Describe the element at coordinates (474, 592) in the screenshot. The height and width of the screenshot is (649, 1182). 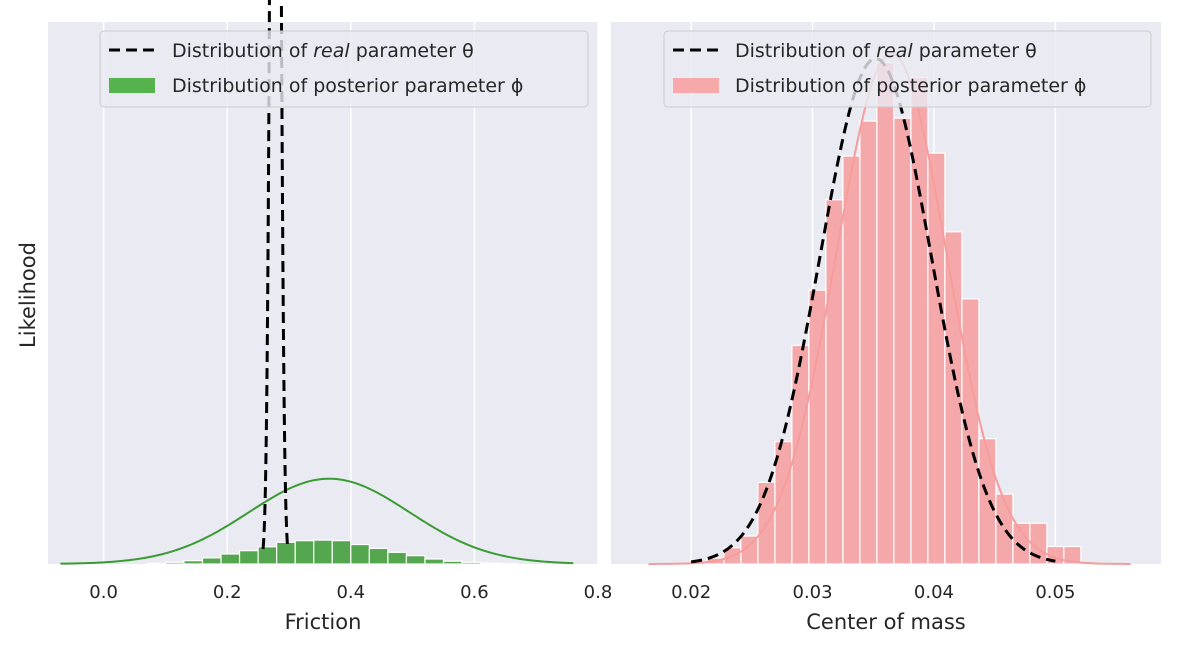
I see `x-tick-label: 0.6` at that location.